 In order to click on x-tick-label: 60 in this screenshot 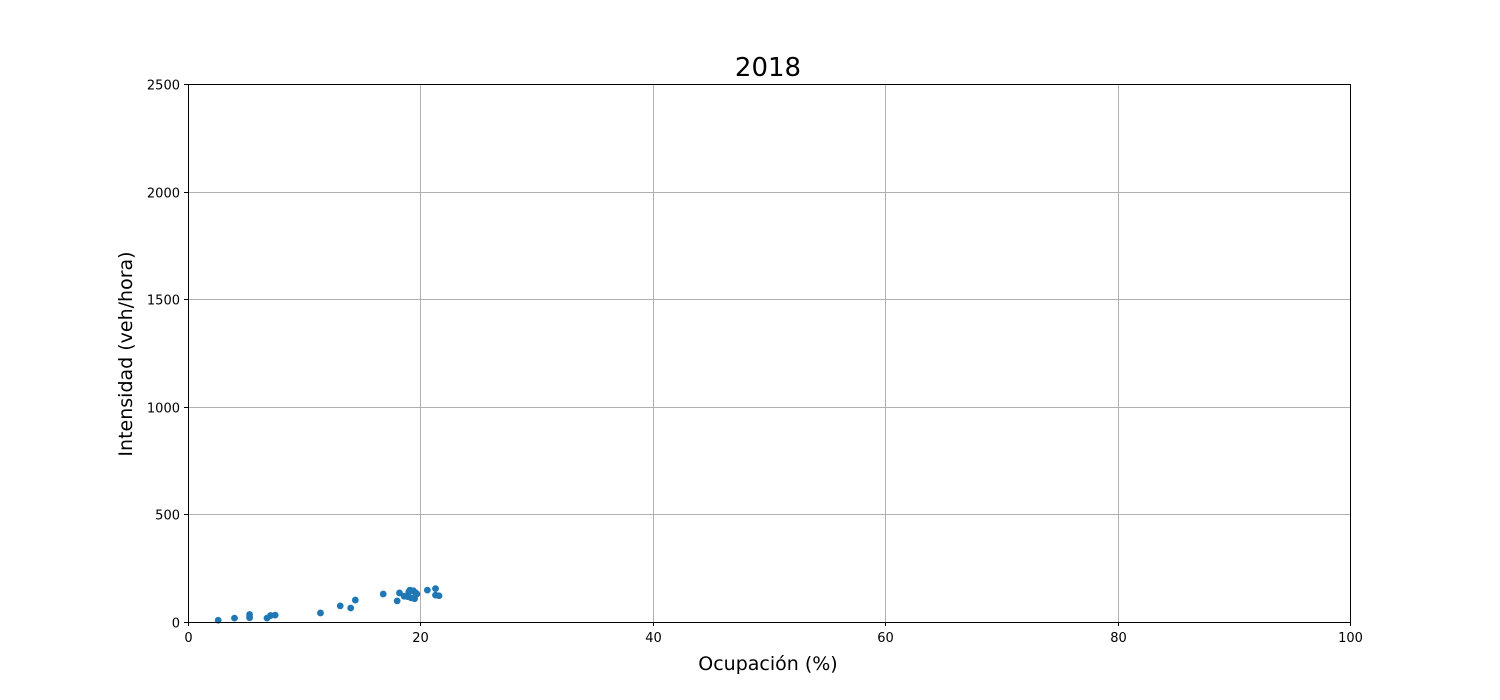, I will do `click(885, 638)`.